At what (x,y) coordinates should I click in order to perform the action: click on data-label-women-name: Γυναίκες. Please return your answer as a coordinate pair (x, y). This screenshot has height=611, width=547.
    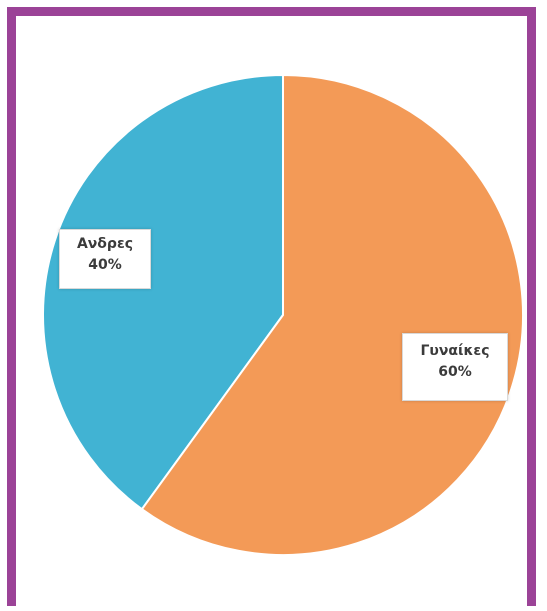
    Looking at the image, I should click on (455, 351).